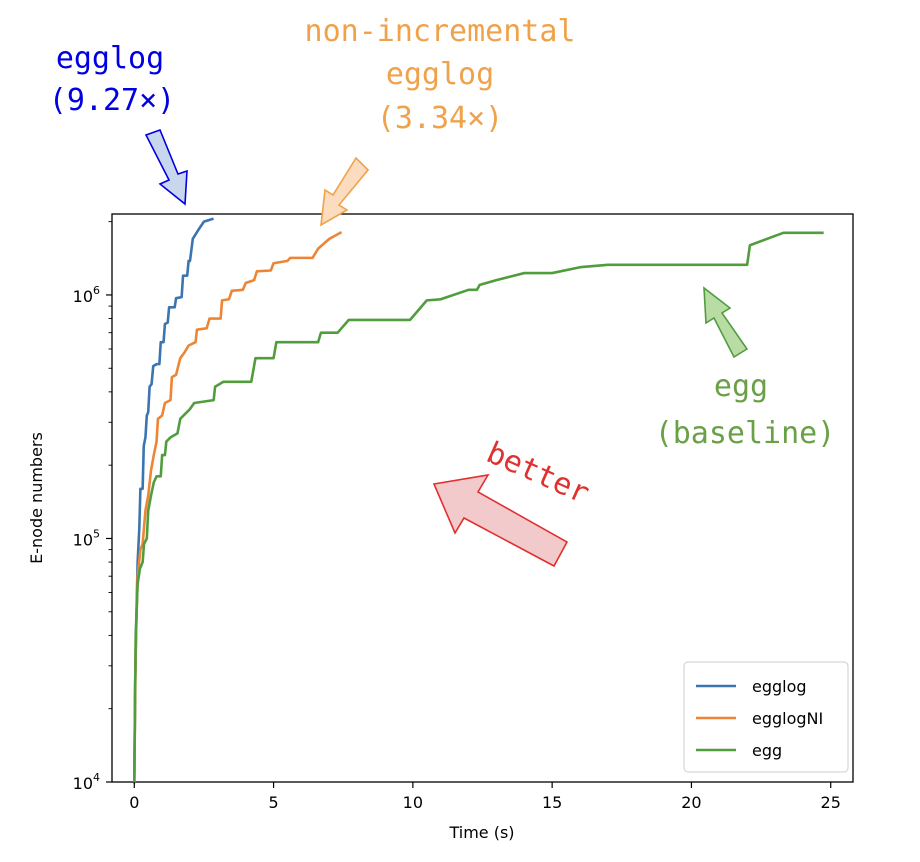 The width and height of the screenshot is (920, 862). What do you see at coordinates (787, 718) in the screenshot?
I see `legend-label-egglogni: egglogNI` at bounding box center [787, 718].